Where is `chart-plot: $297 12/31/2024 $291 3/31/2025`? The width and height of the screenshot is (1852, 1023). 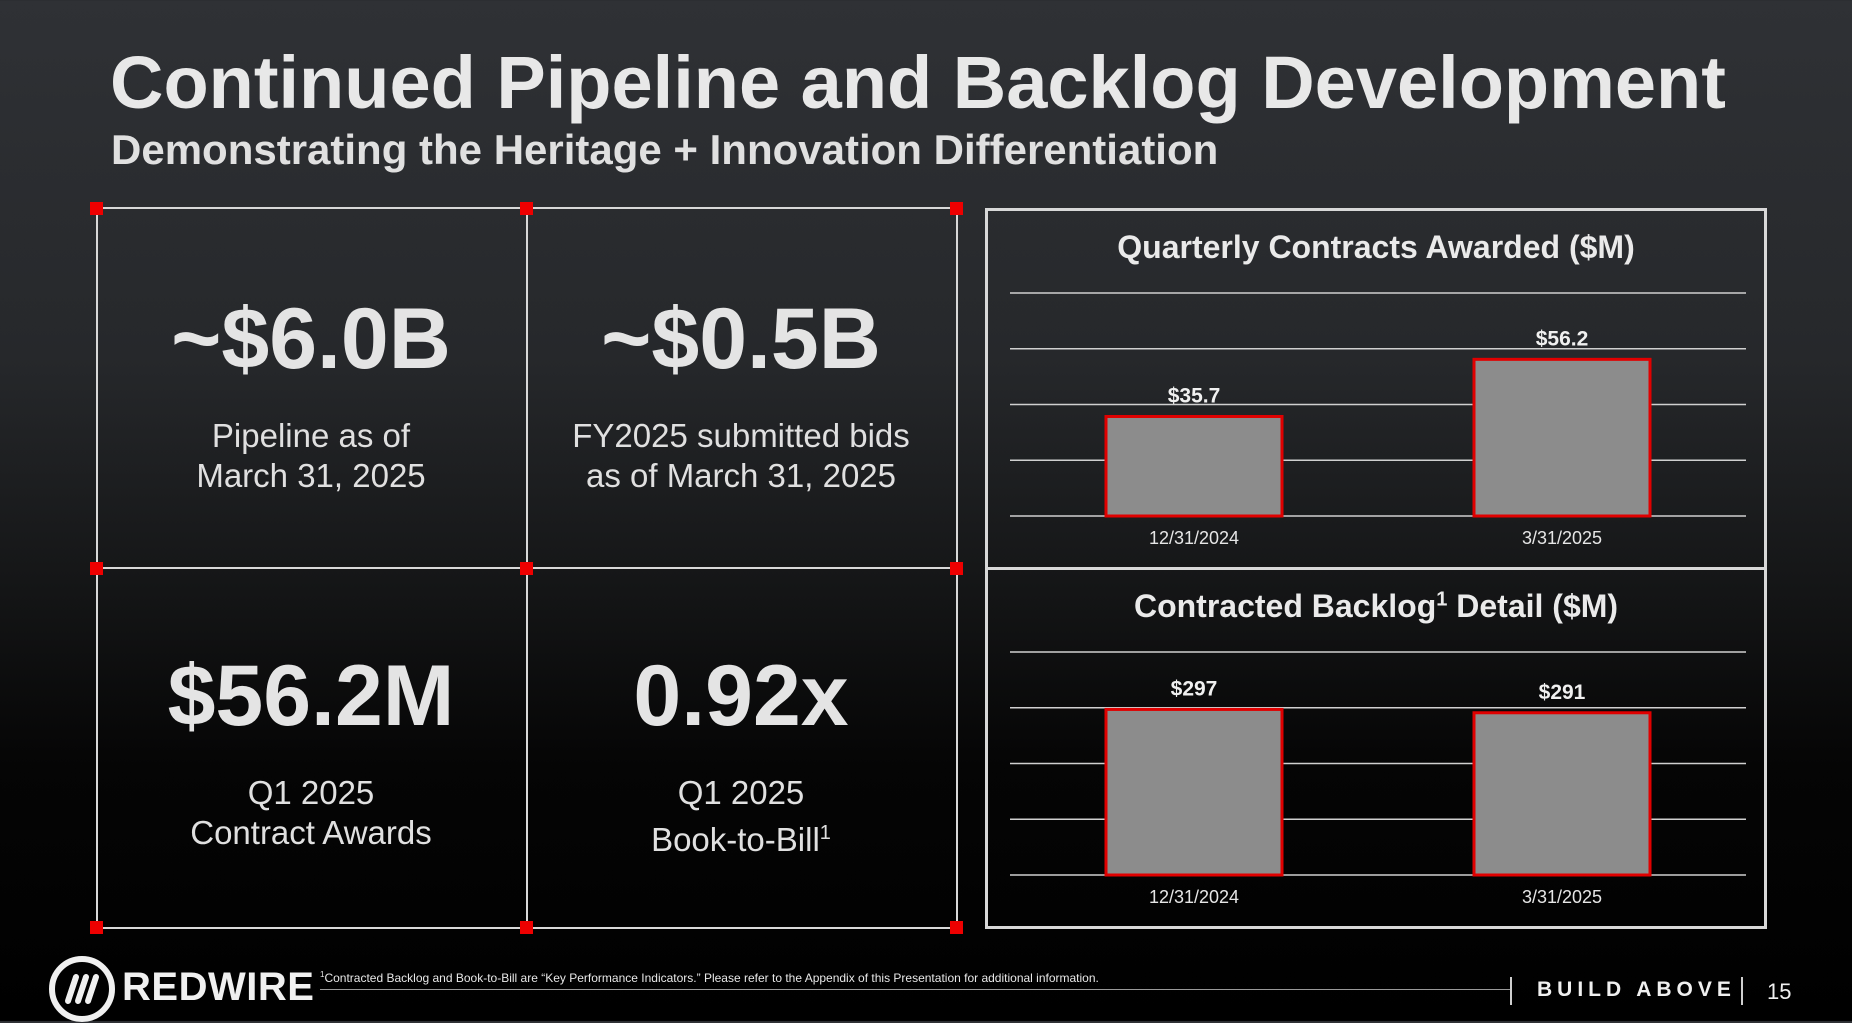 chart-plot: $297 12/31/2024 $291 3/31/2025 is located at coordinates (1378, 779).